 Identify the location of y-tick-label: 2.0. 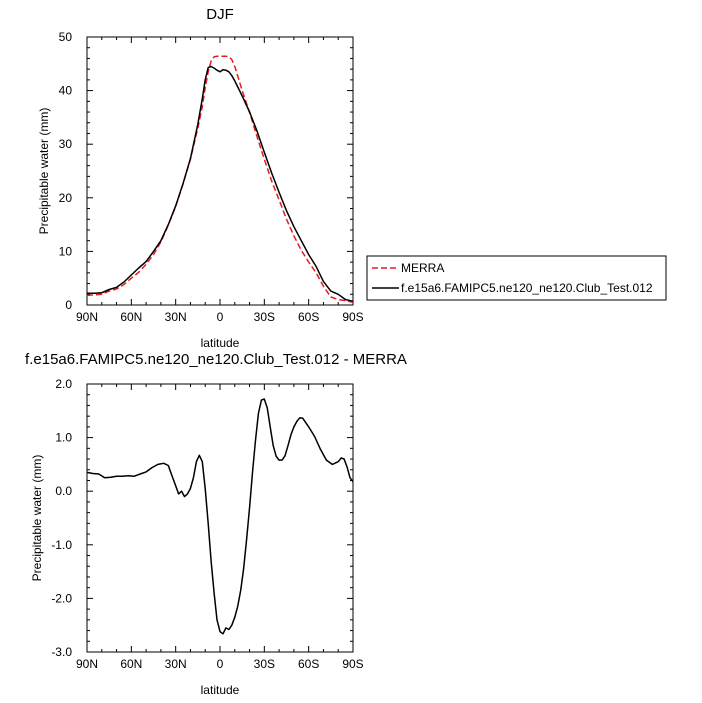
(63, 384).